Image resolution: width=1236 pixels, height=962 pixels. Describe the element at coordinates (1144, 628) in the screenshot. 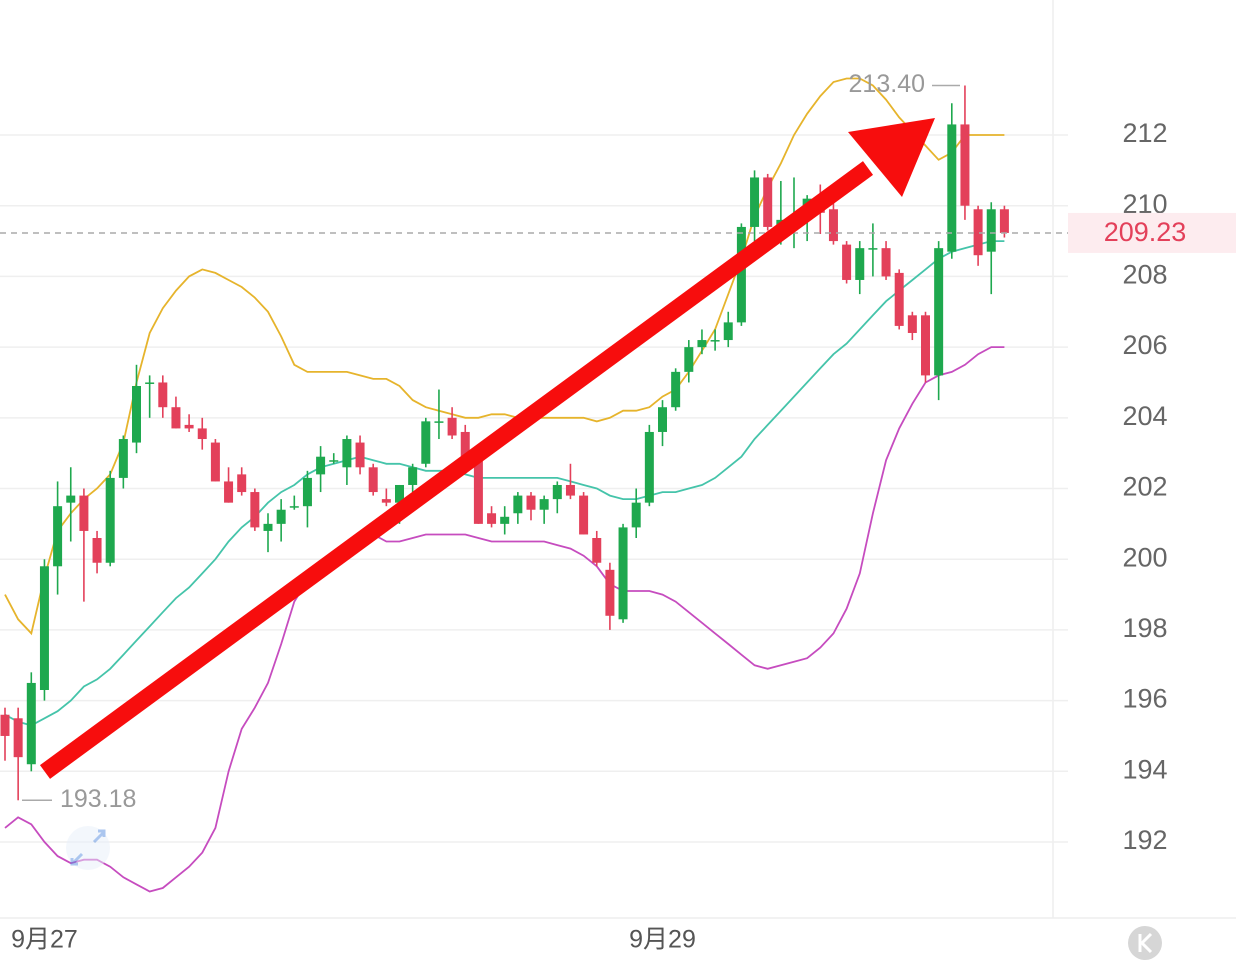

I see `y-tick-label: 198` at that location.